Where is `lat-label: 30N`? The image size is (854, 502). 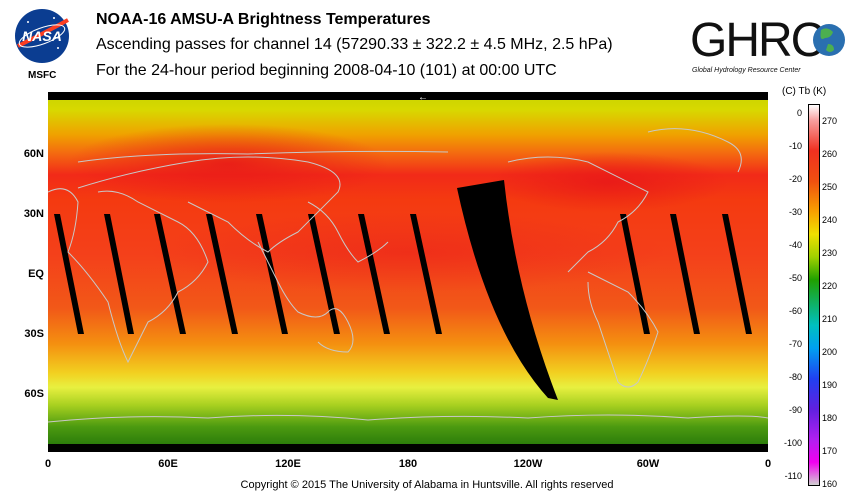 lat-label: 30N is located at coordinates (33, 214).